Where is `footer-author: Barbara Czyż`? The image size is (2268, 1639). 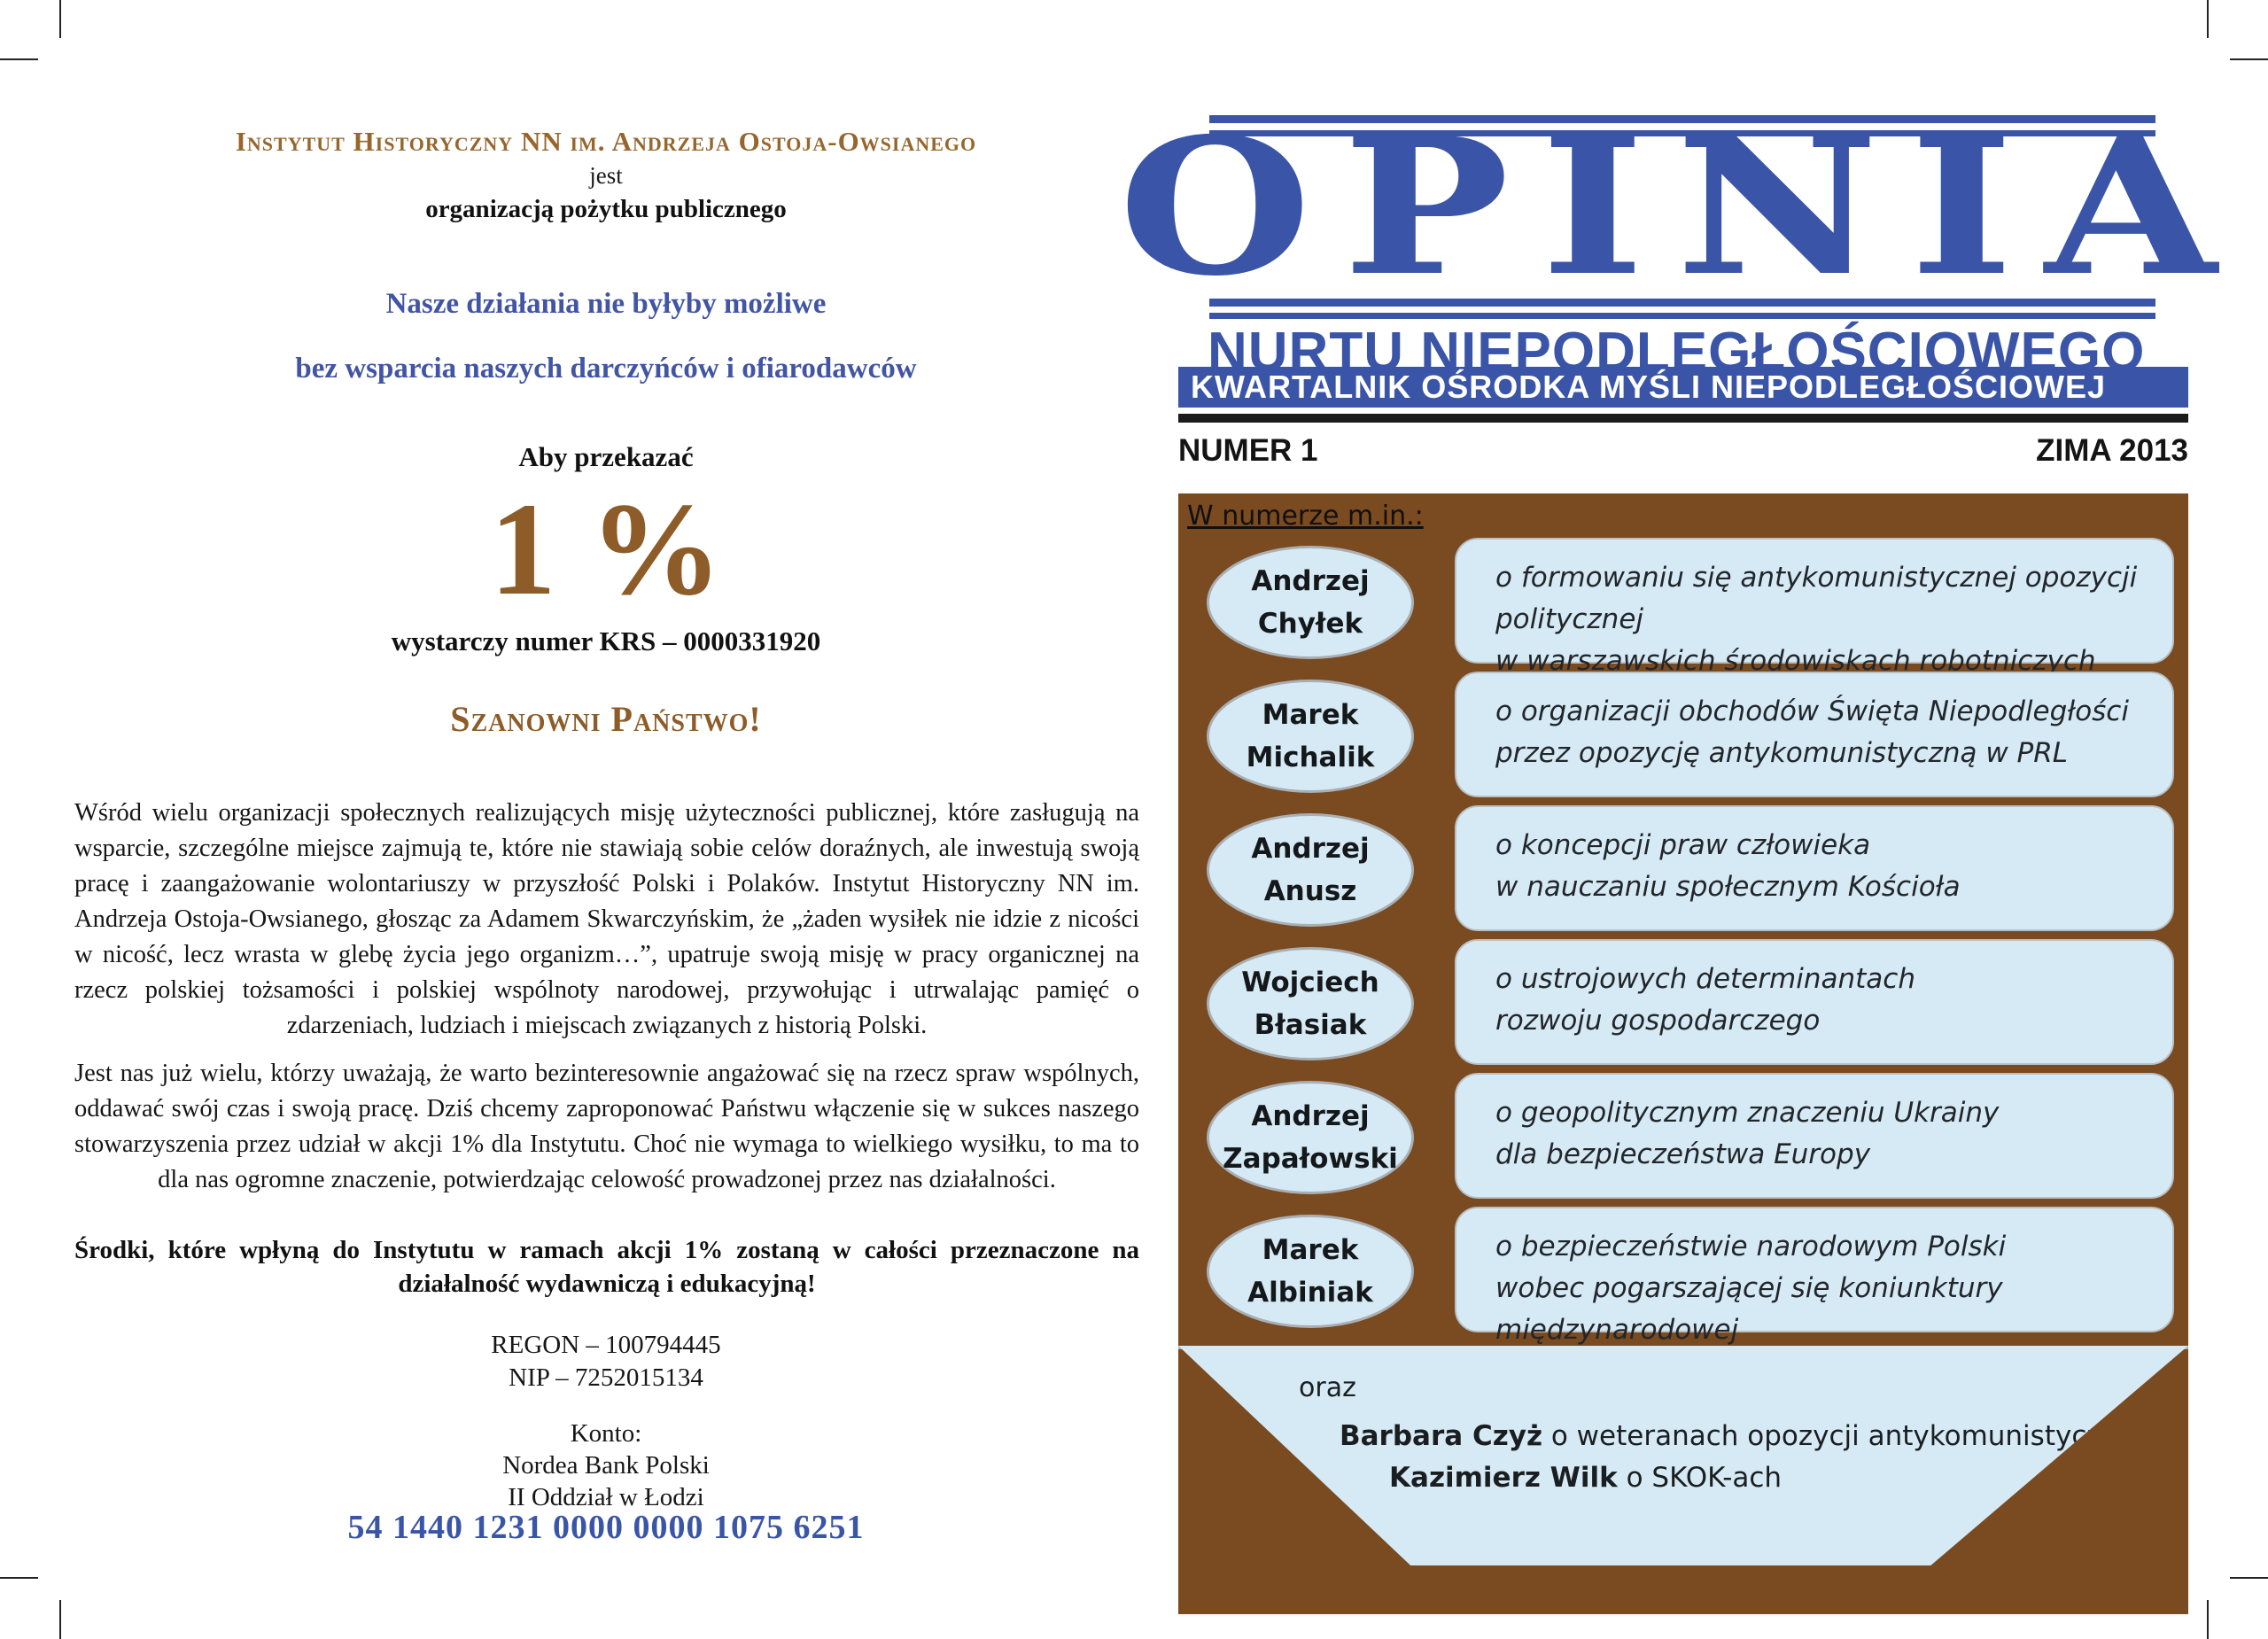 footer-author: Barbara Czyż is located at coordinates (1441, 1436).